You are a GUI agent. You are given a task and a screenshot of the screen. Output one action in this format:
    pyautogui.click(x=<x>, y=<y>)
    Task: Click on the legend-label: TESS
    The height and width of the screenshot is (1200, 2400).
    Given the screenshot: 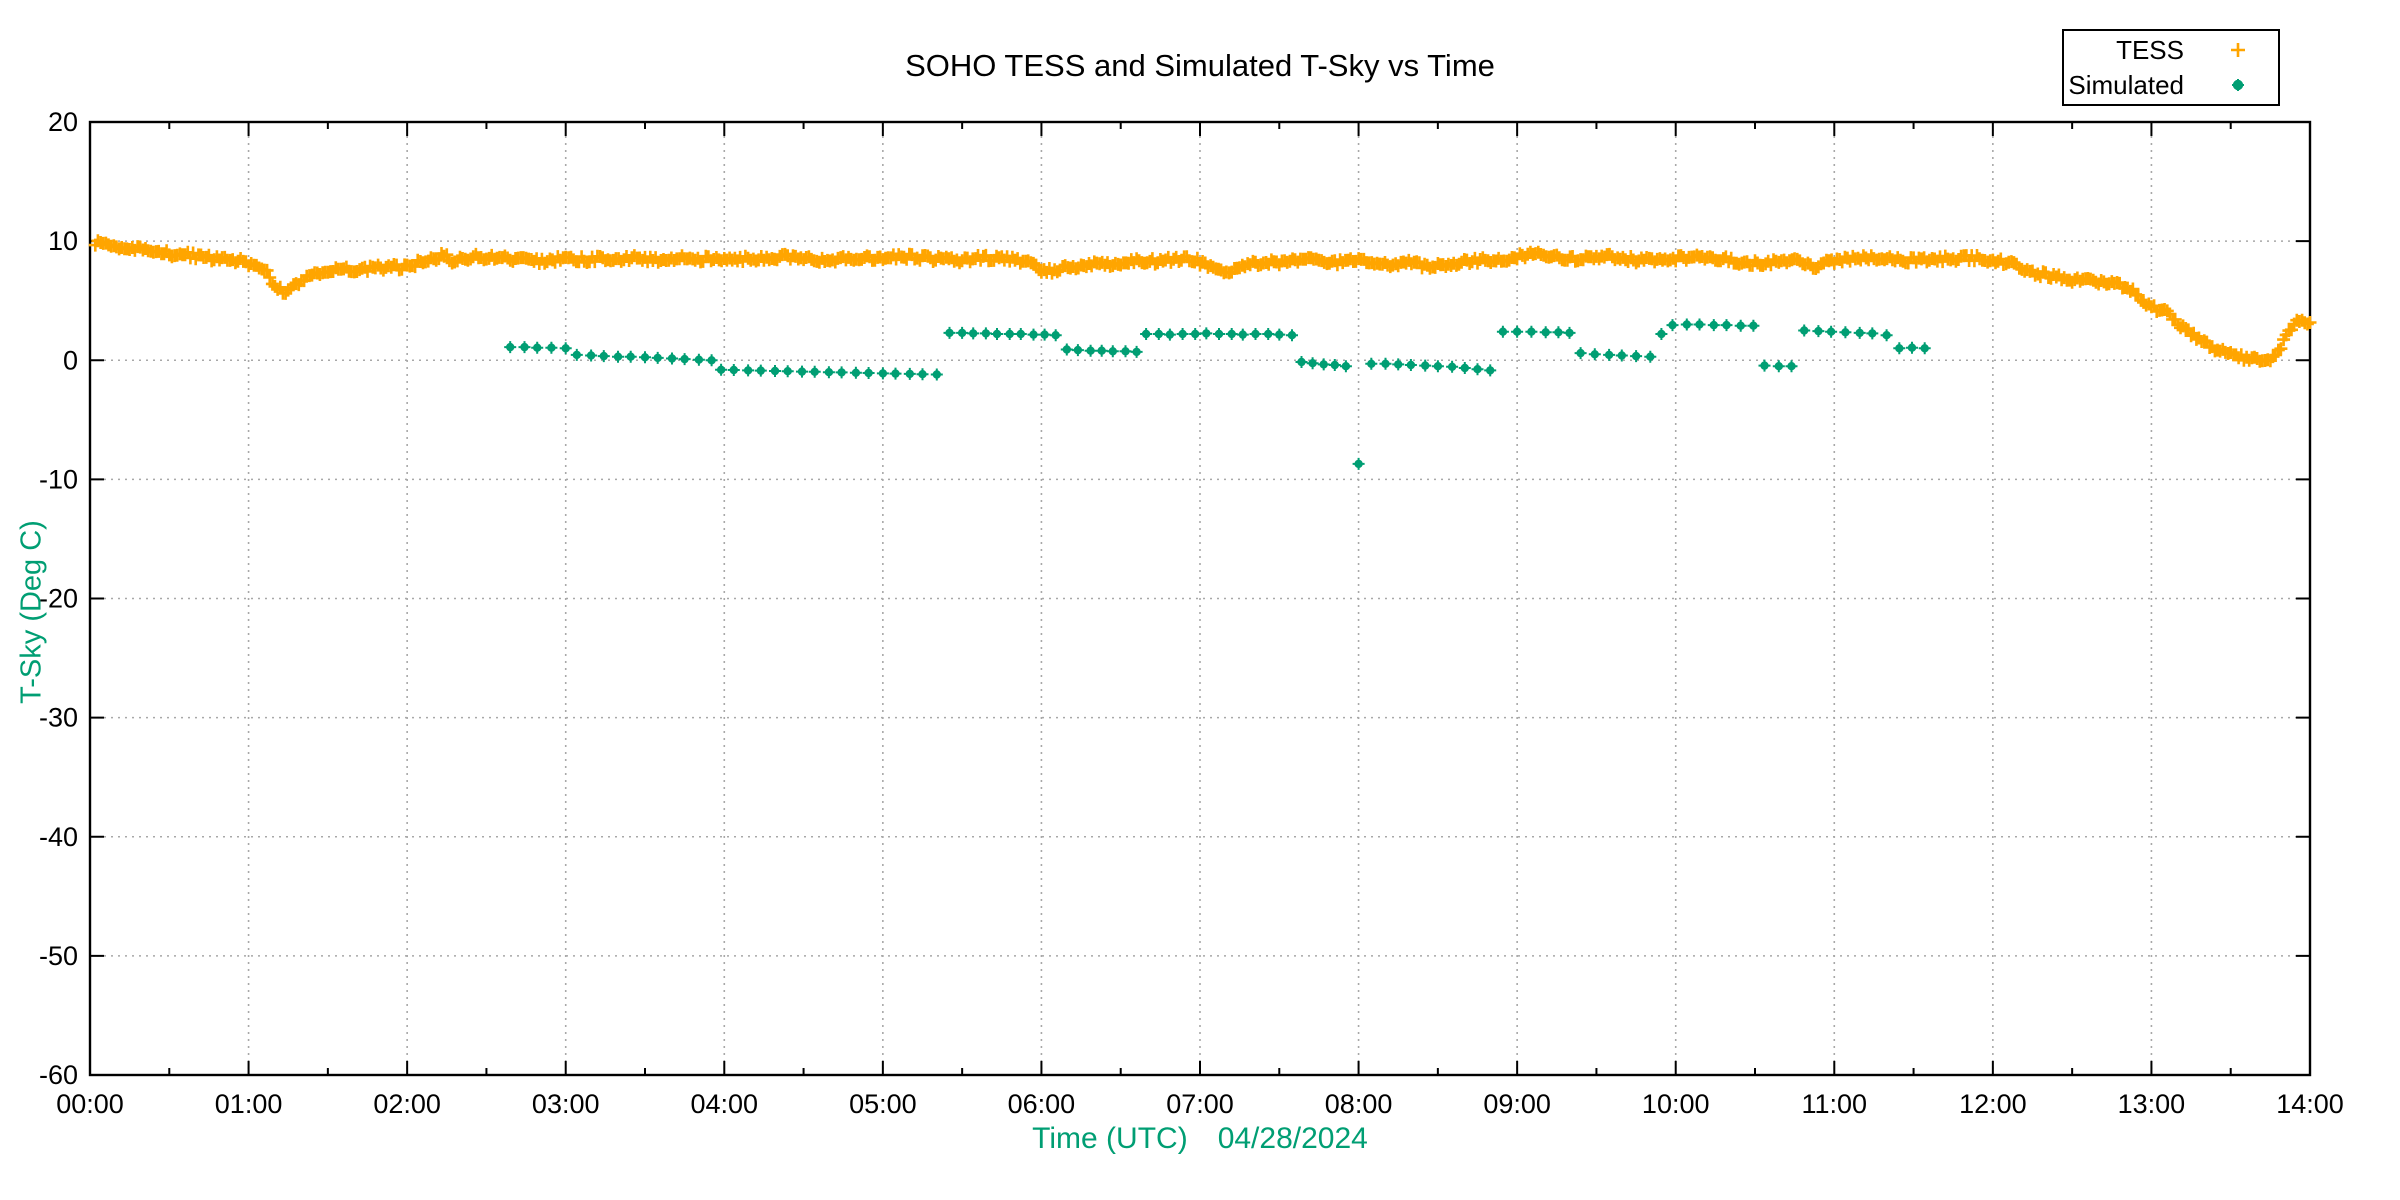 What is the action you would take?
    pyautogui.click(x=2150, y=49)
    